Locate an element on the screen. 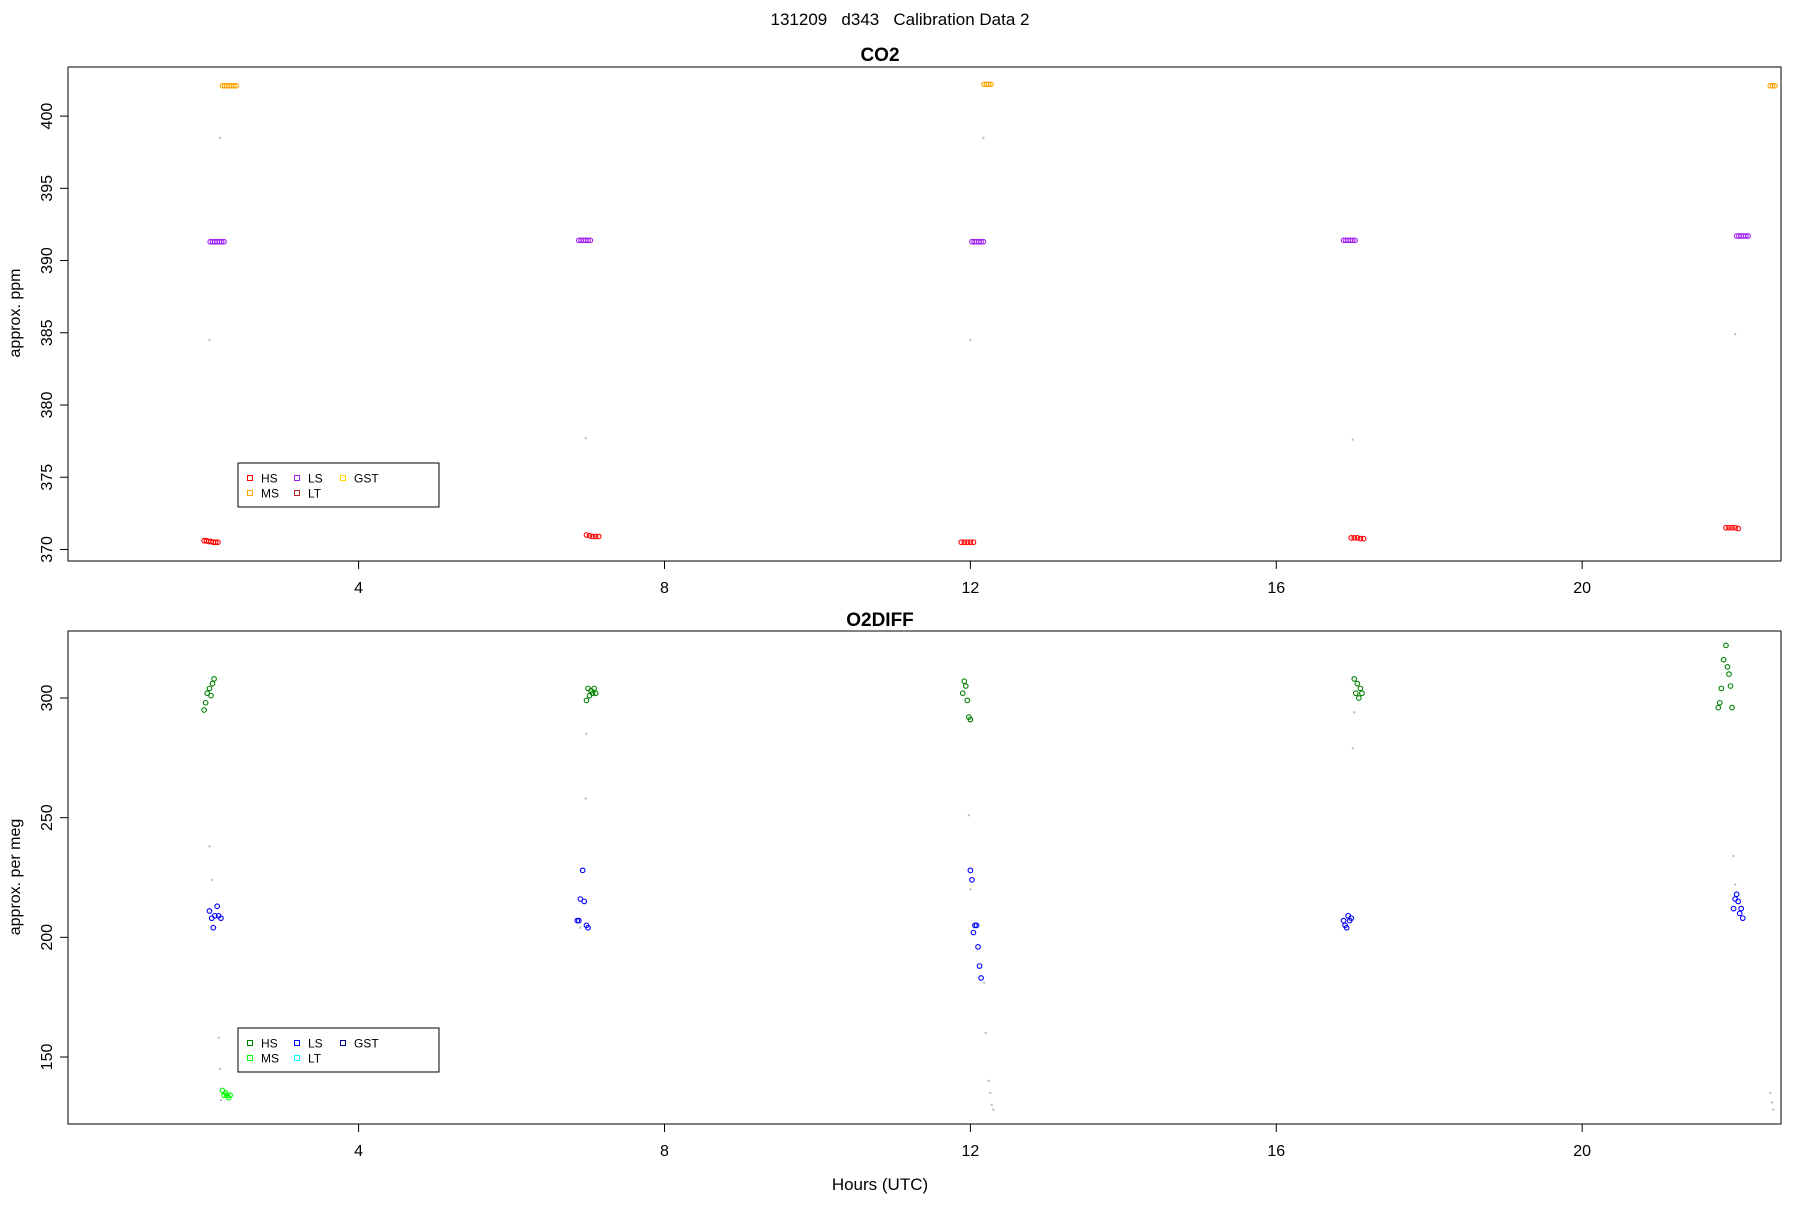 The image size is (1800, 1205). y-tick-label-o2diff: 150 is located at coordinates (47, 1057).